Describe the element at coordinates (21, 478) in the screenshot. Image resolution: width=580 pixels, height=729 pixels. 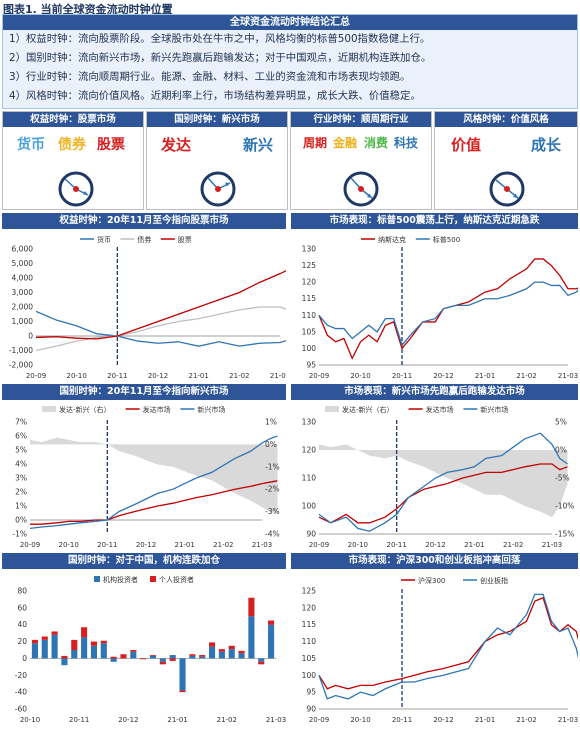
I see `y-tick-label: 3%` at that location.